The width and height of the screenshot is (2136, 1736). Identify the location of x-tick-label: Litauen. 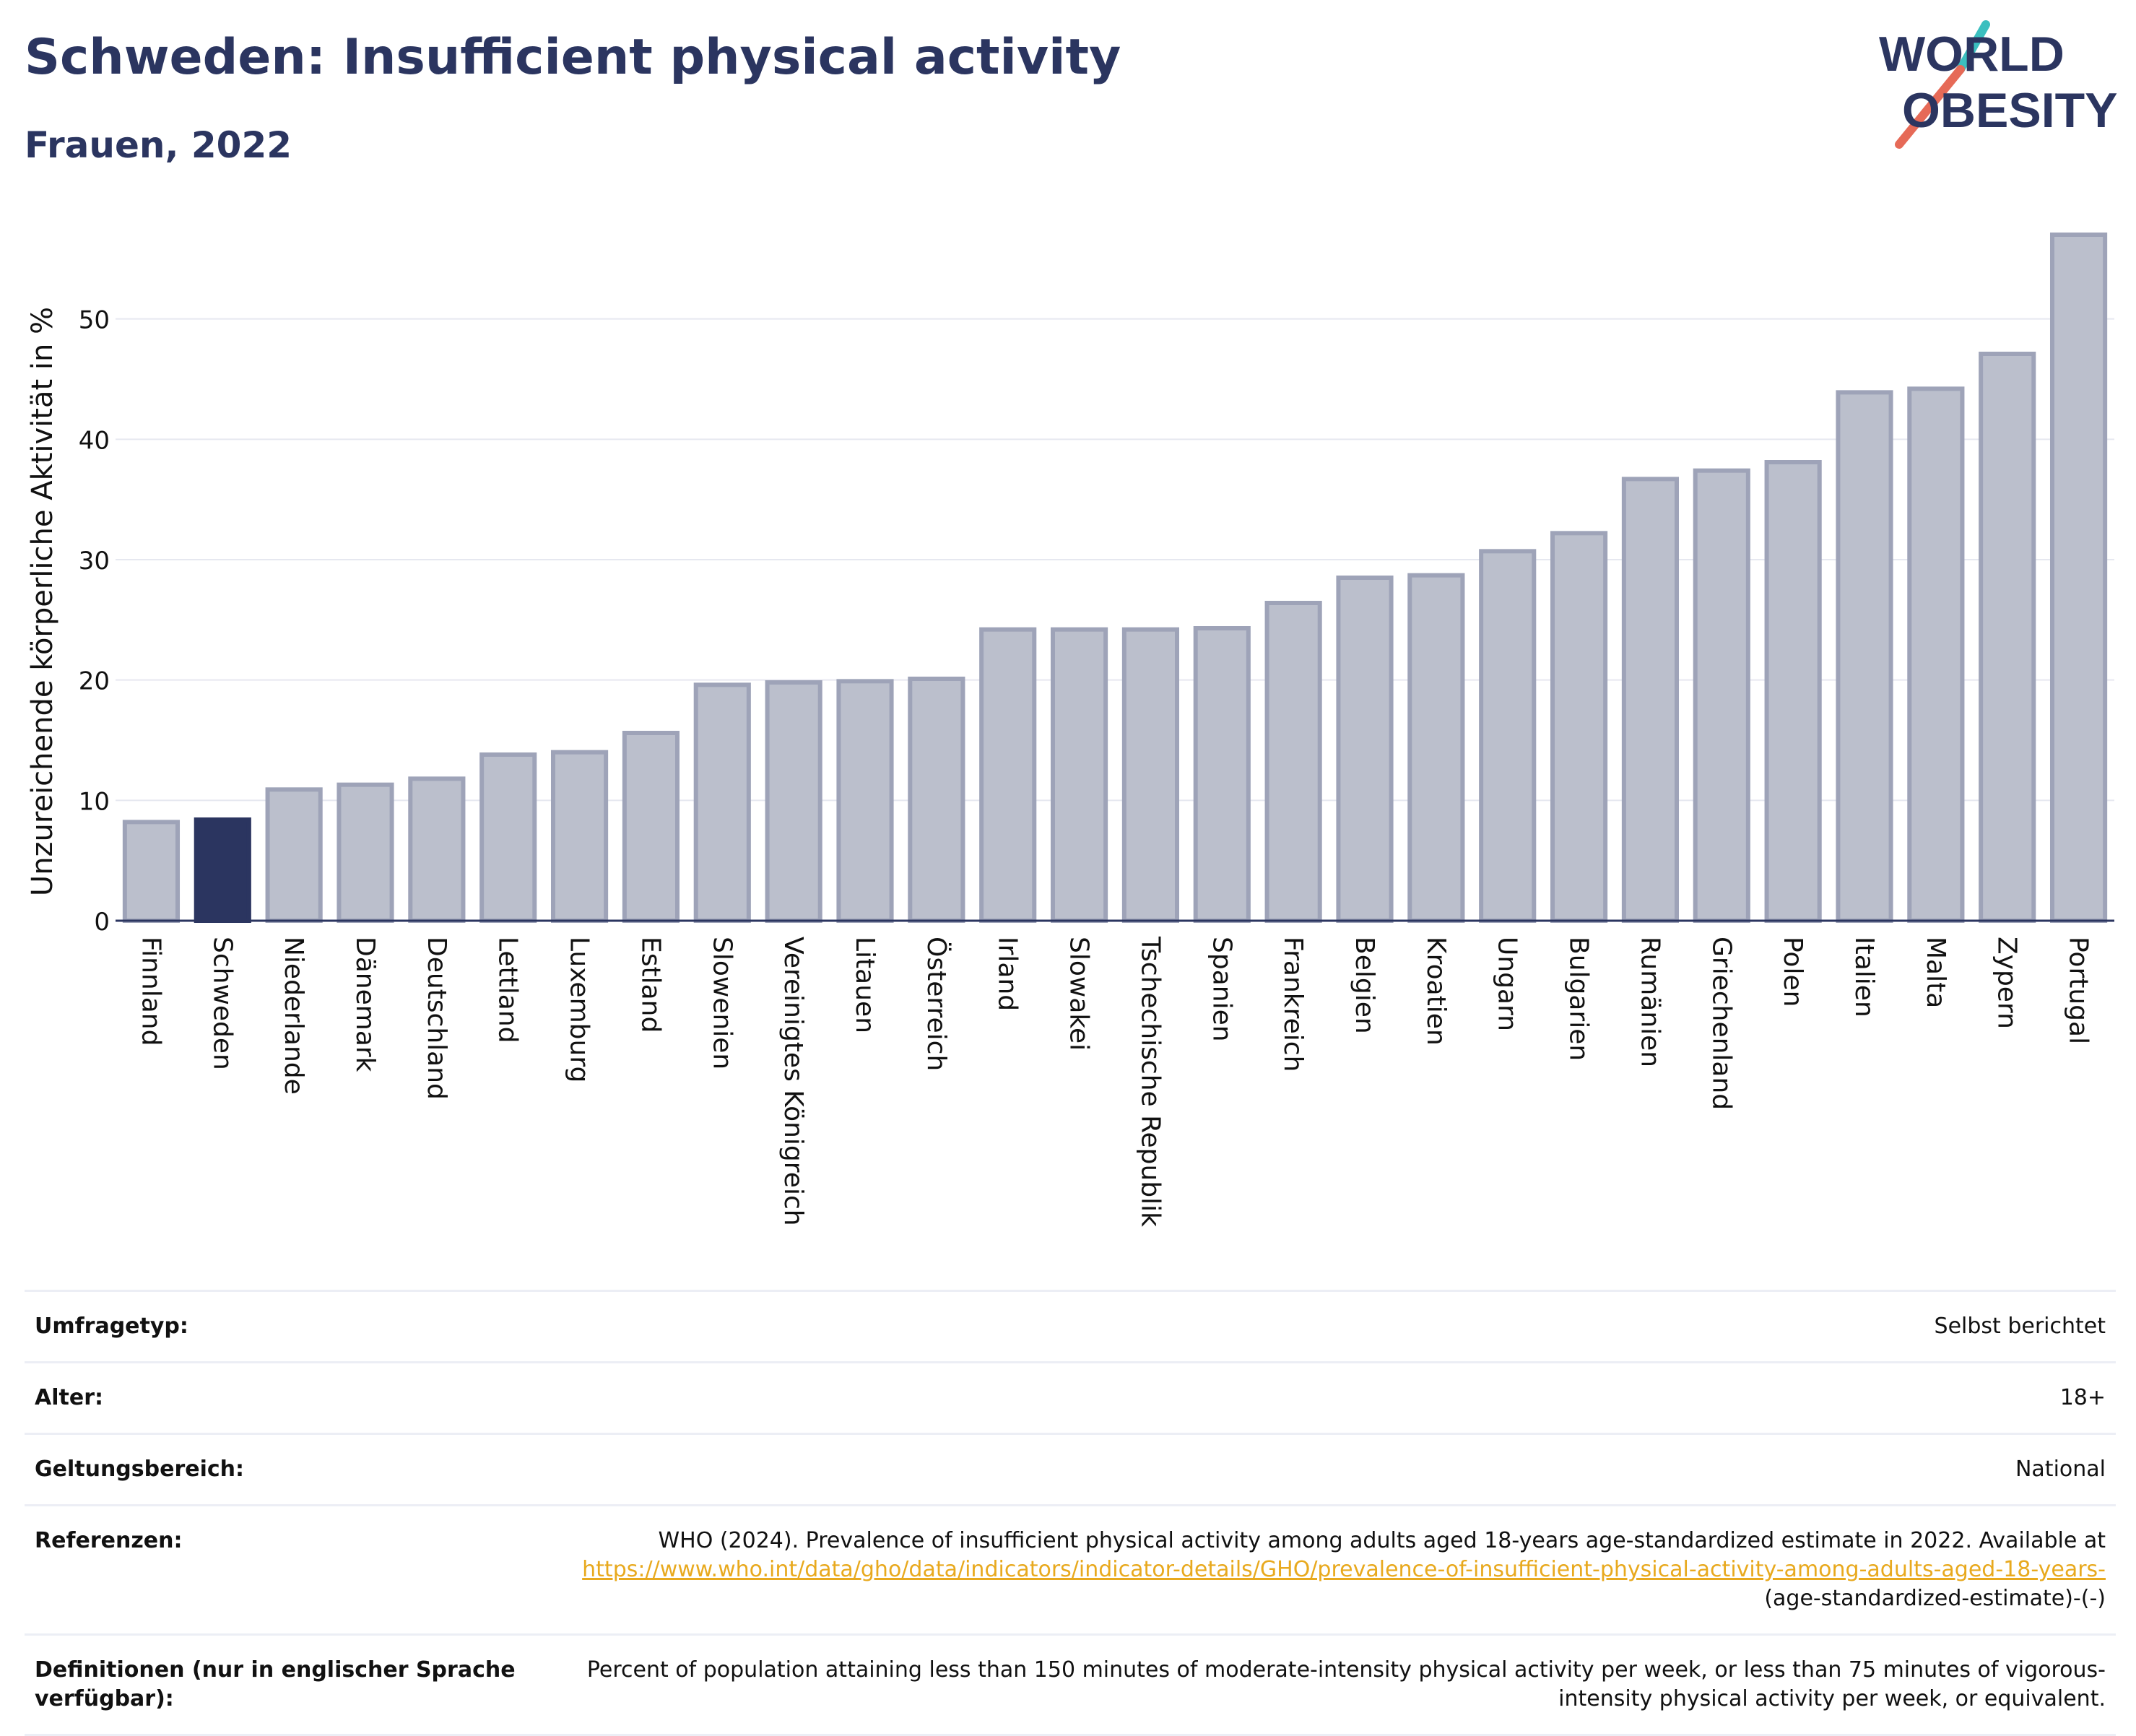
(865, 985).